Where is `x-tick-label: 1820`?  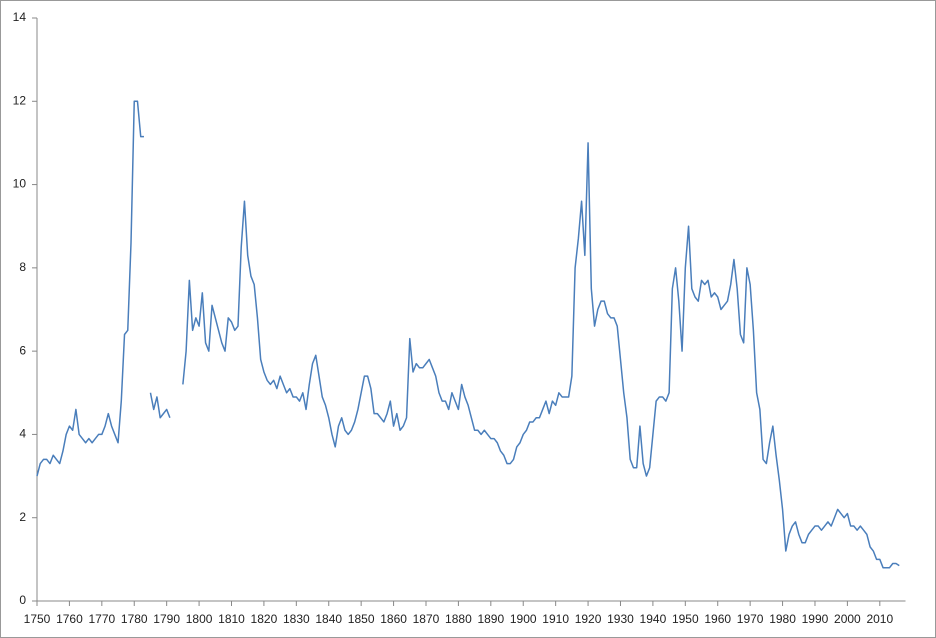 x-tick-label: 1820 is located at coordinates (264, 619).